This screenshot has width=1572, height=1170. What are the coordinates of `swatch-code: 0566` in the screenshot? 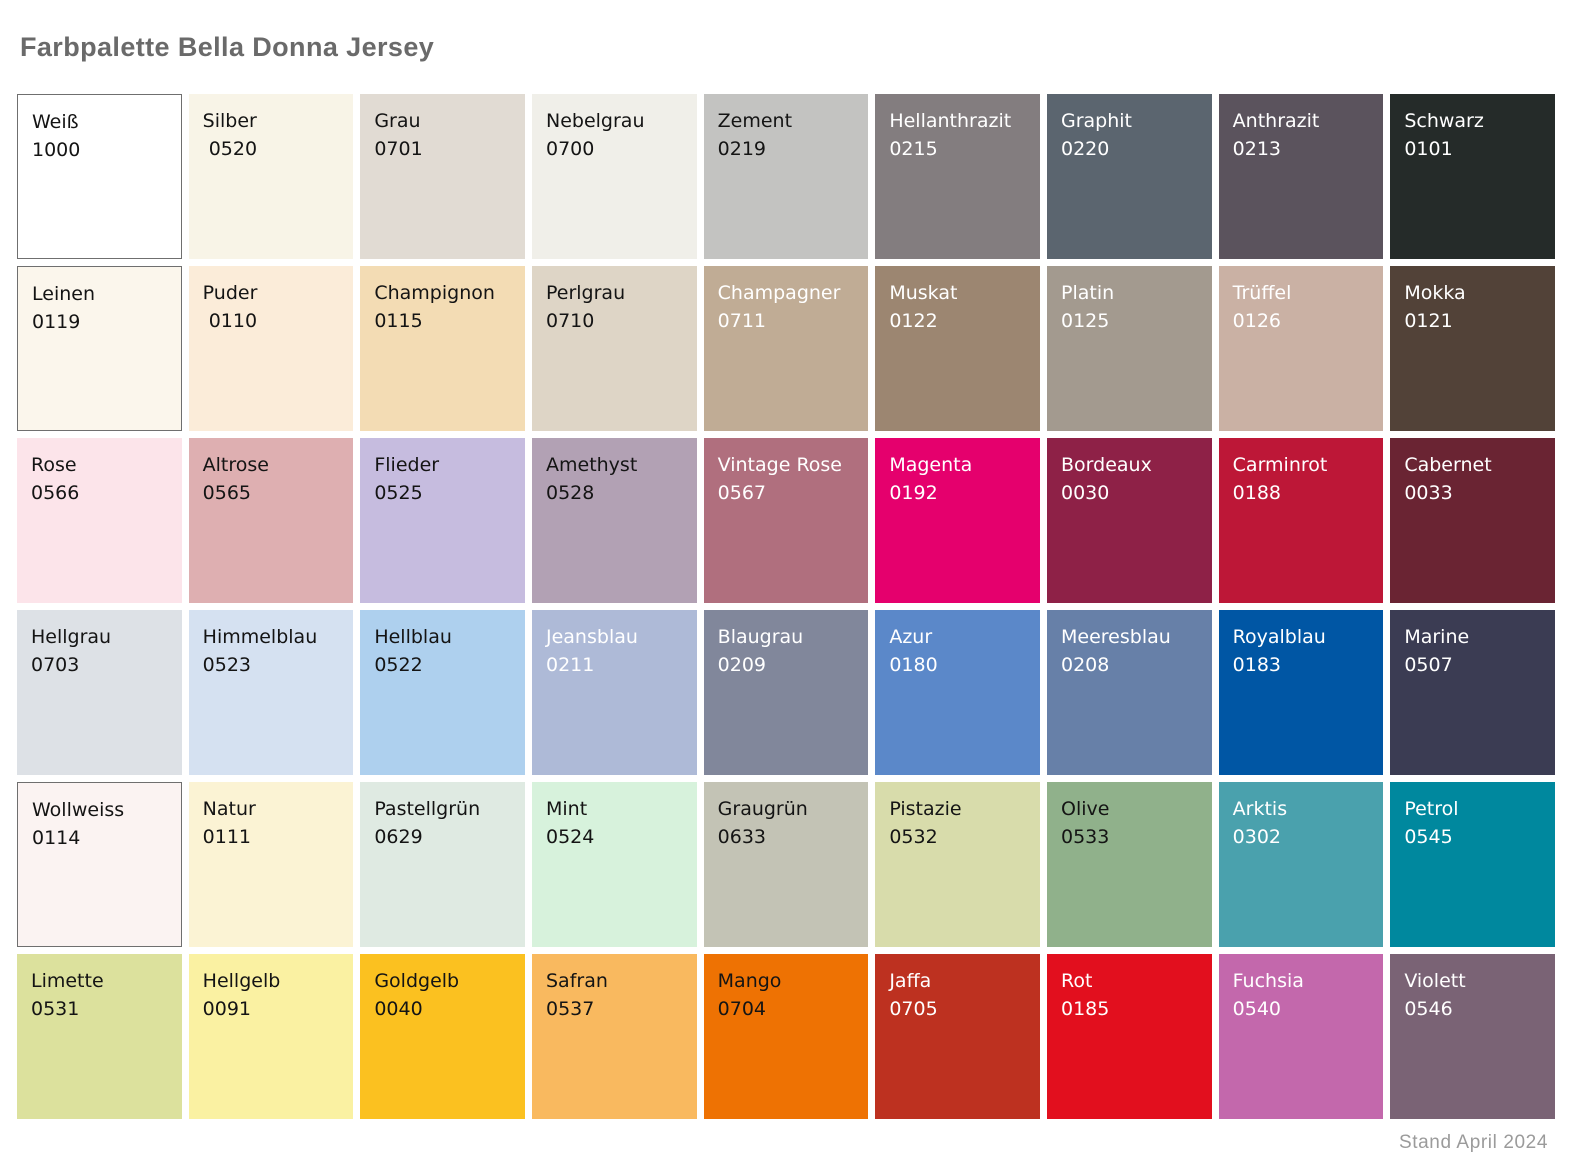 It's located at (55, 493).